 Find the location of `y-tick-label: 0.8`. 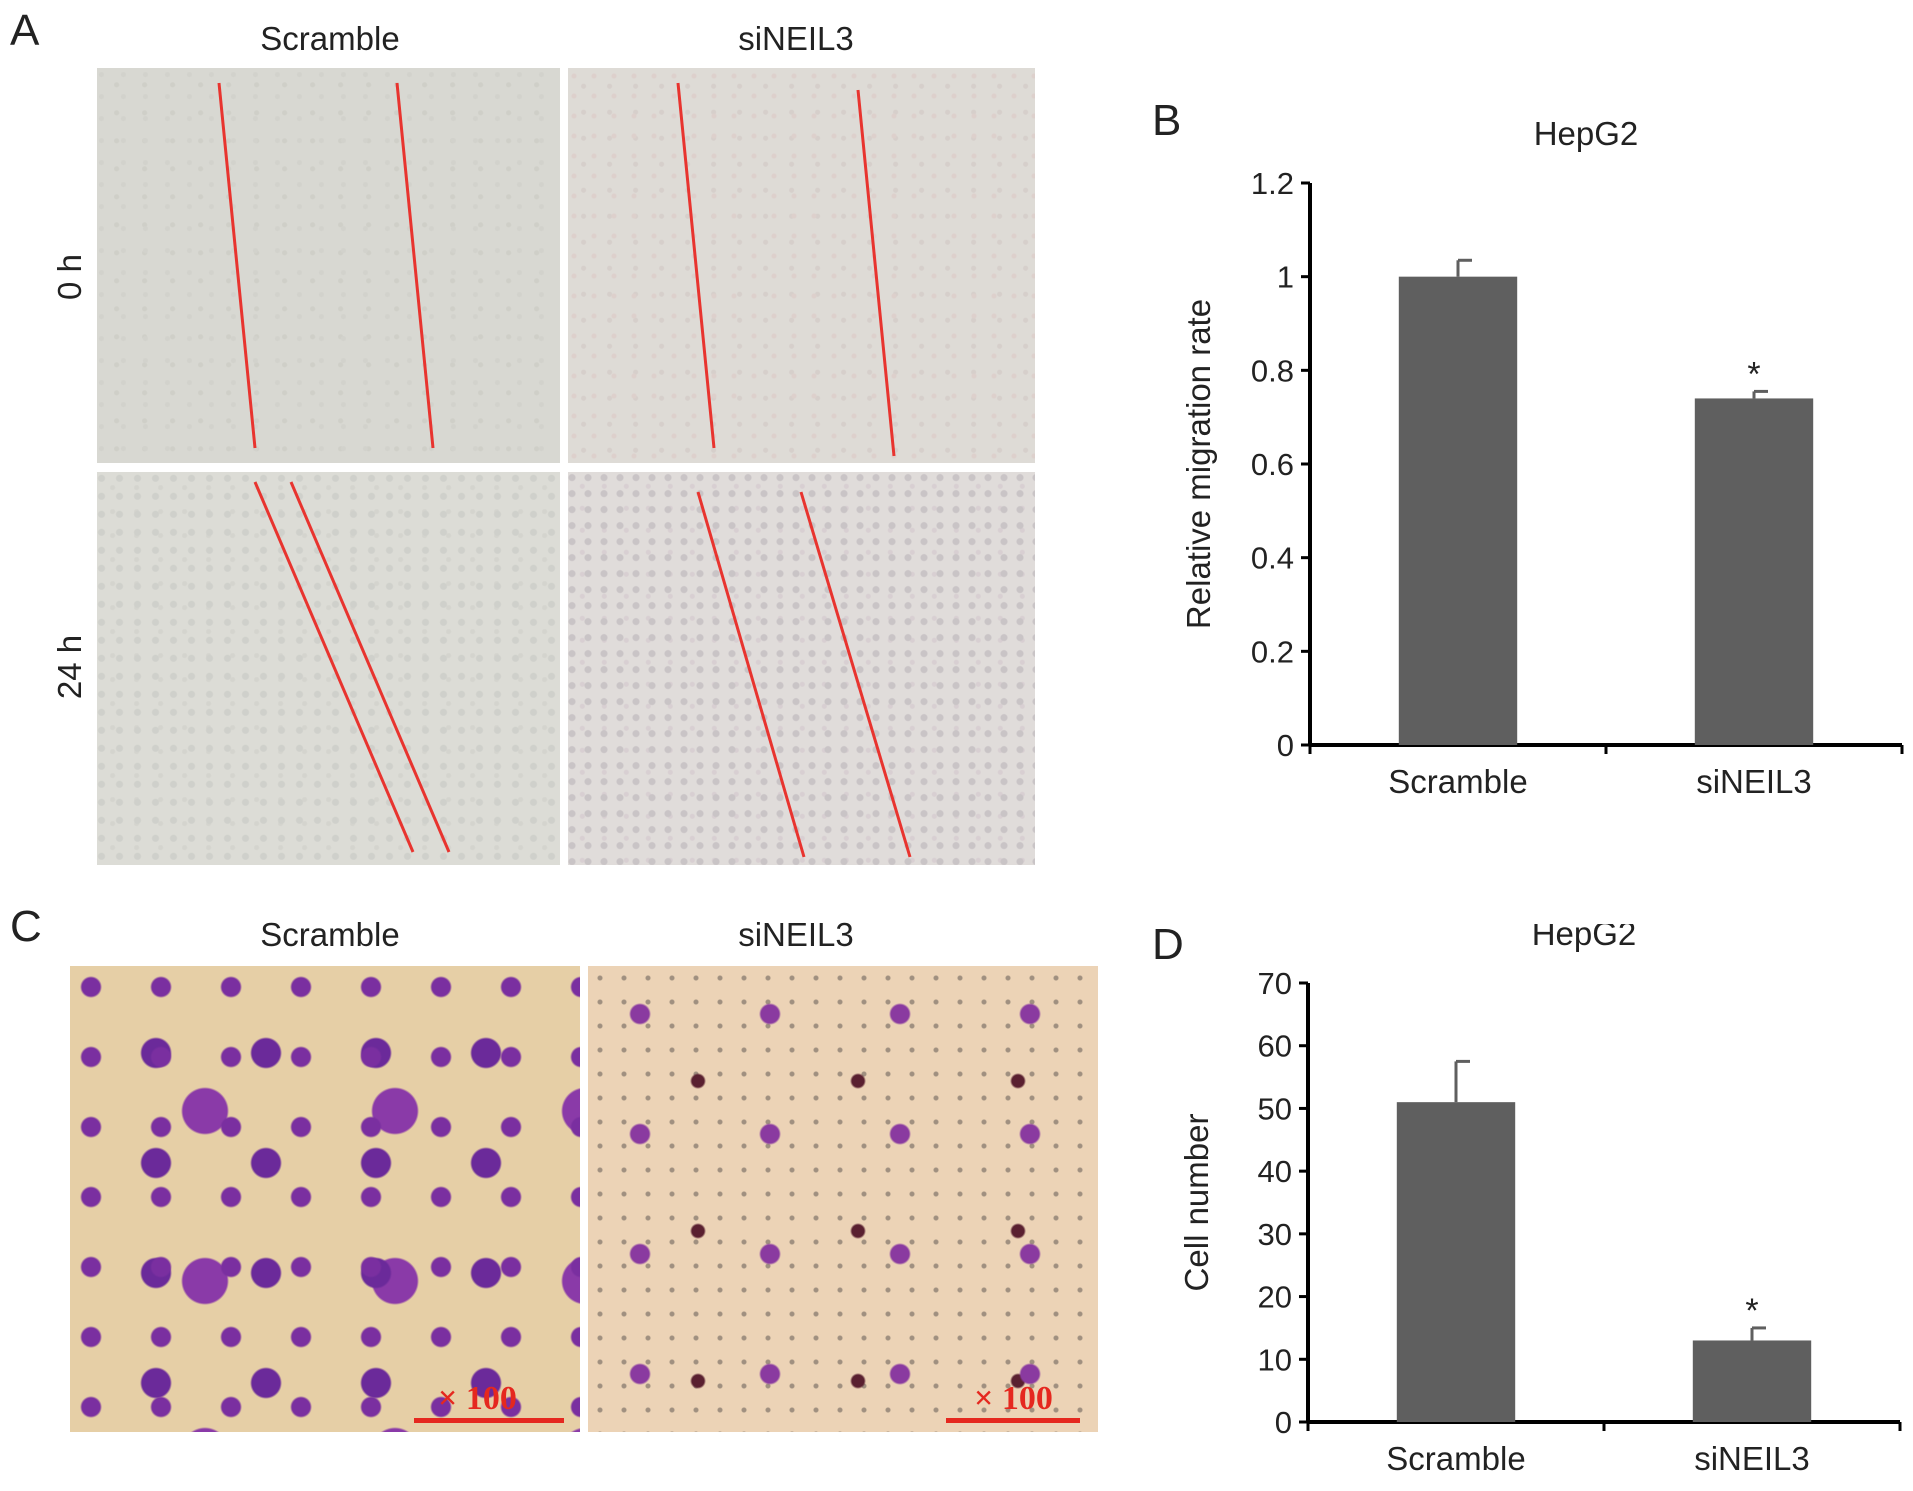

y-tick-label: 0.8 is located at coordinates (1272, 370).